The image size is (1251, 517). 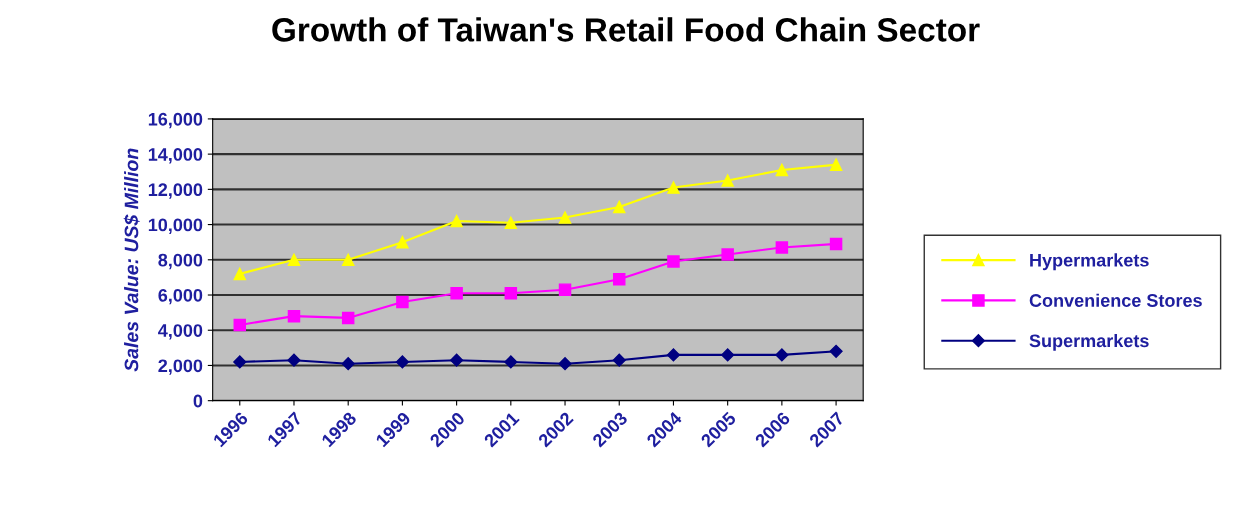 I want to click on y-tick-label: 10,000, so click(x=175, y=226).